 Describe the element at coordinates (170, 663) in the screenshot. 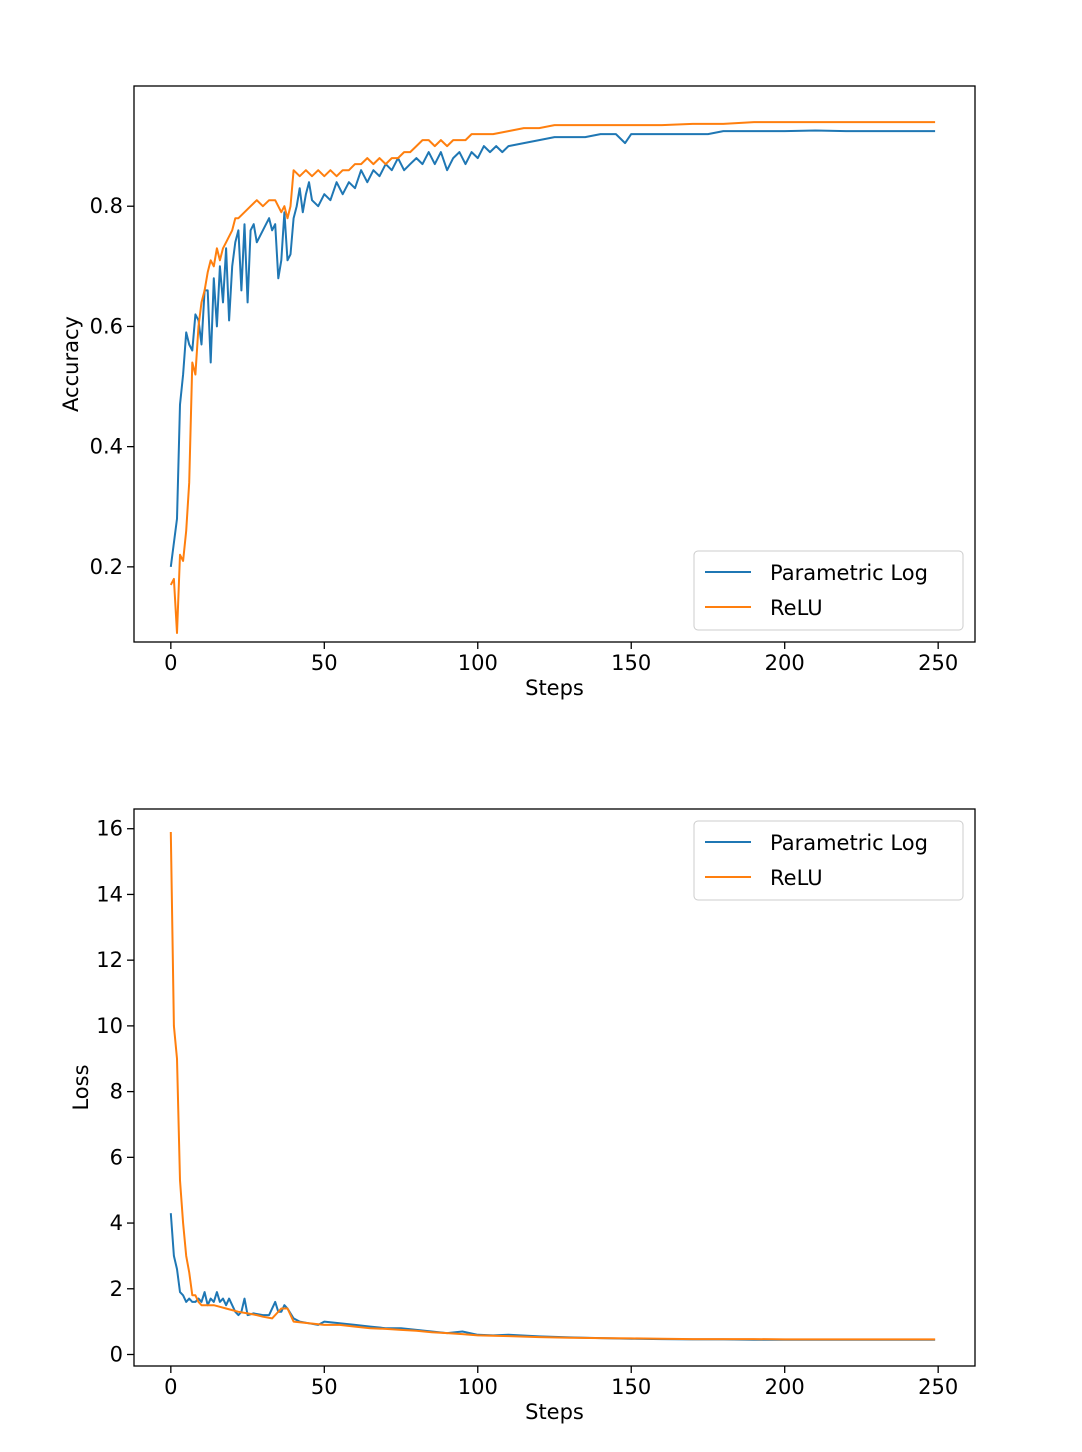

I see `accuracy-x-tick-label: 0` at that location.